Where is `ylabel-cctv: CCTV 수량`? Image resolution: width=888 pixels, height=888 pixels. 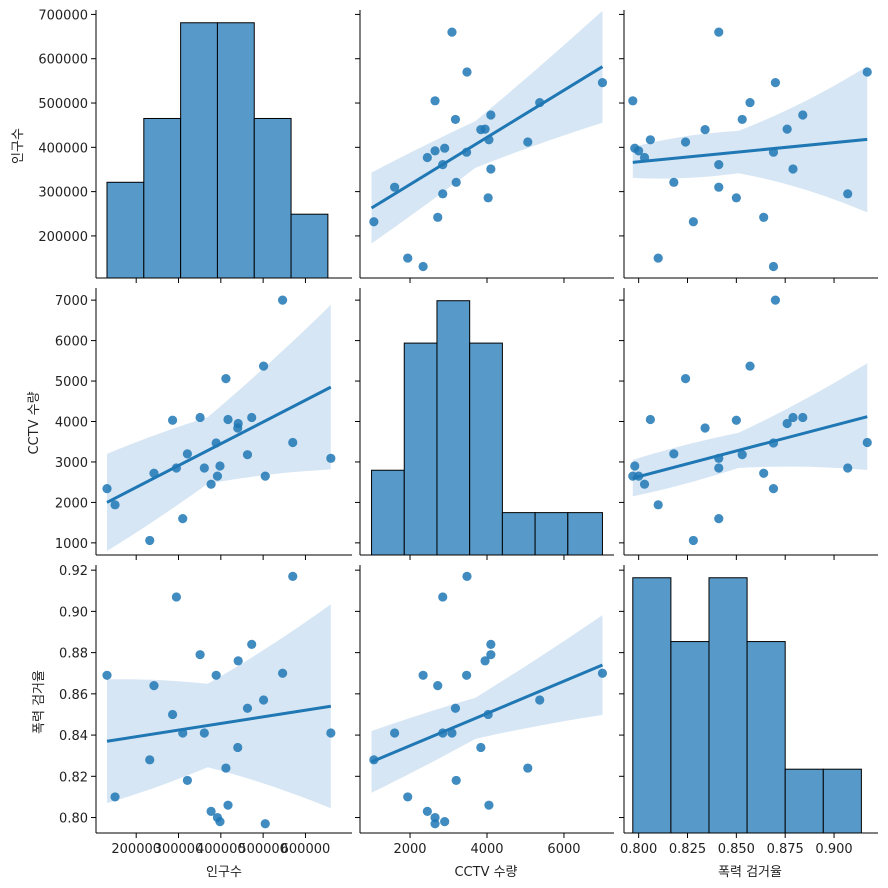 ylabel-cctv: CCTV 수량 is located at coordinates (34, 422).